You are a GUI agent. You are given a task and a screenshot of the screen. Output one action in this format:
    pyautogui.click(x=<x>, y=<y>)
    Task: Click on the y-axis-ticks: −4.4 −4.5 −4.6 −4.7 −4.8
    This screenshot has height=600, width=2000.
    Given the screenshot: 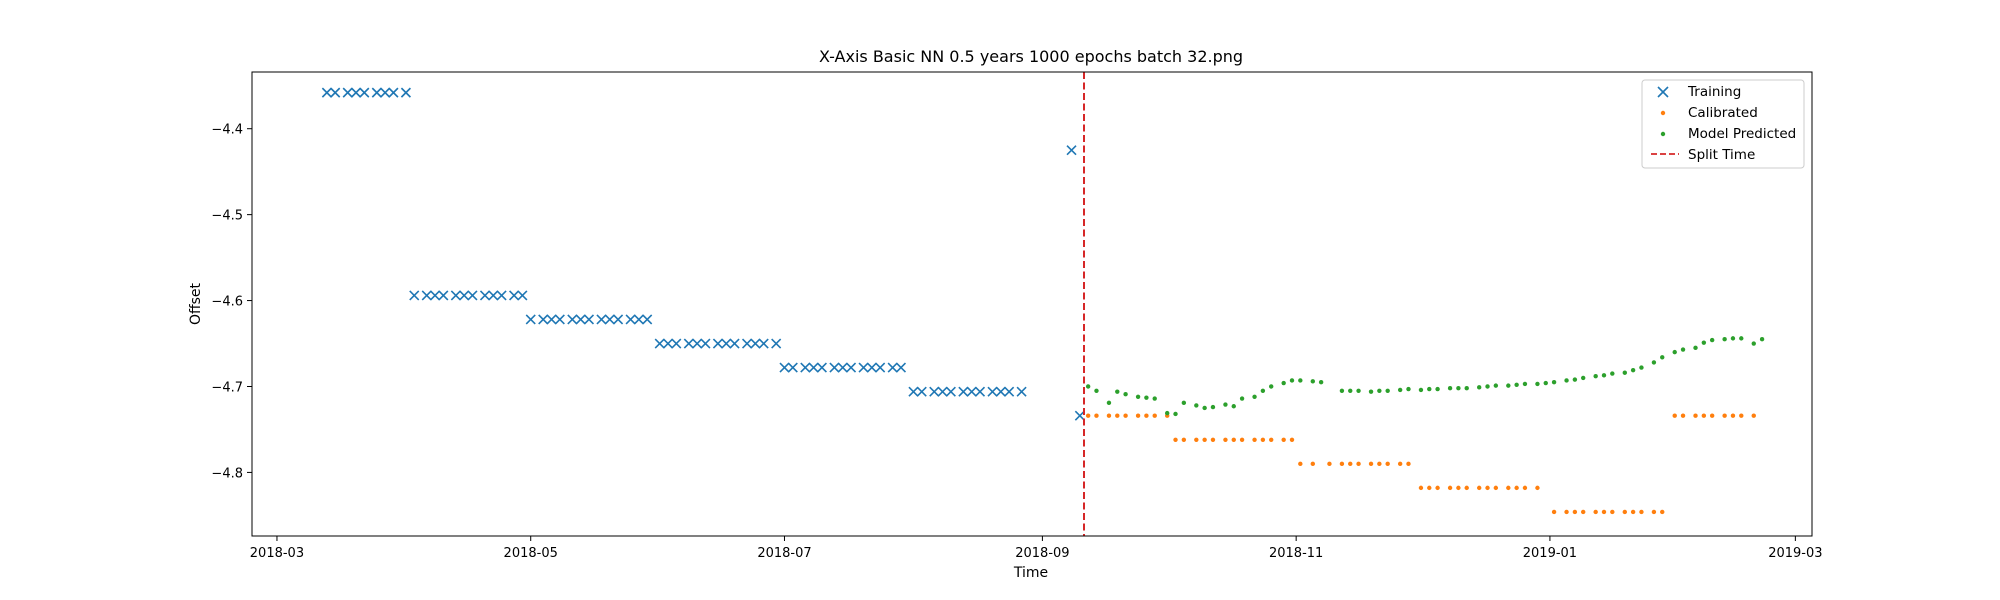 What is the action you would take?
    pyautogui.click(x=231, y=302)
    